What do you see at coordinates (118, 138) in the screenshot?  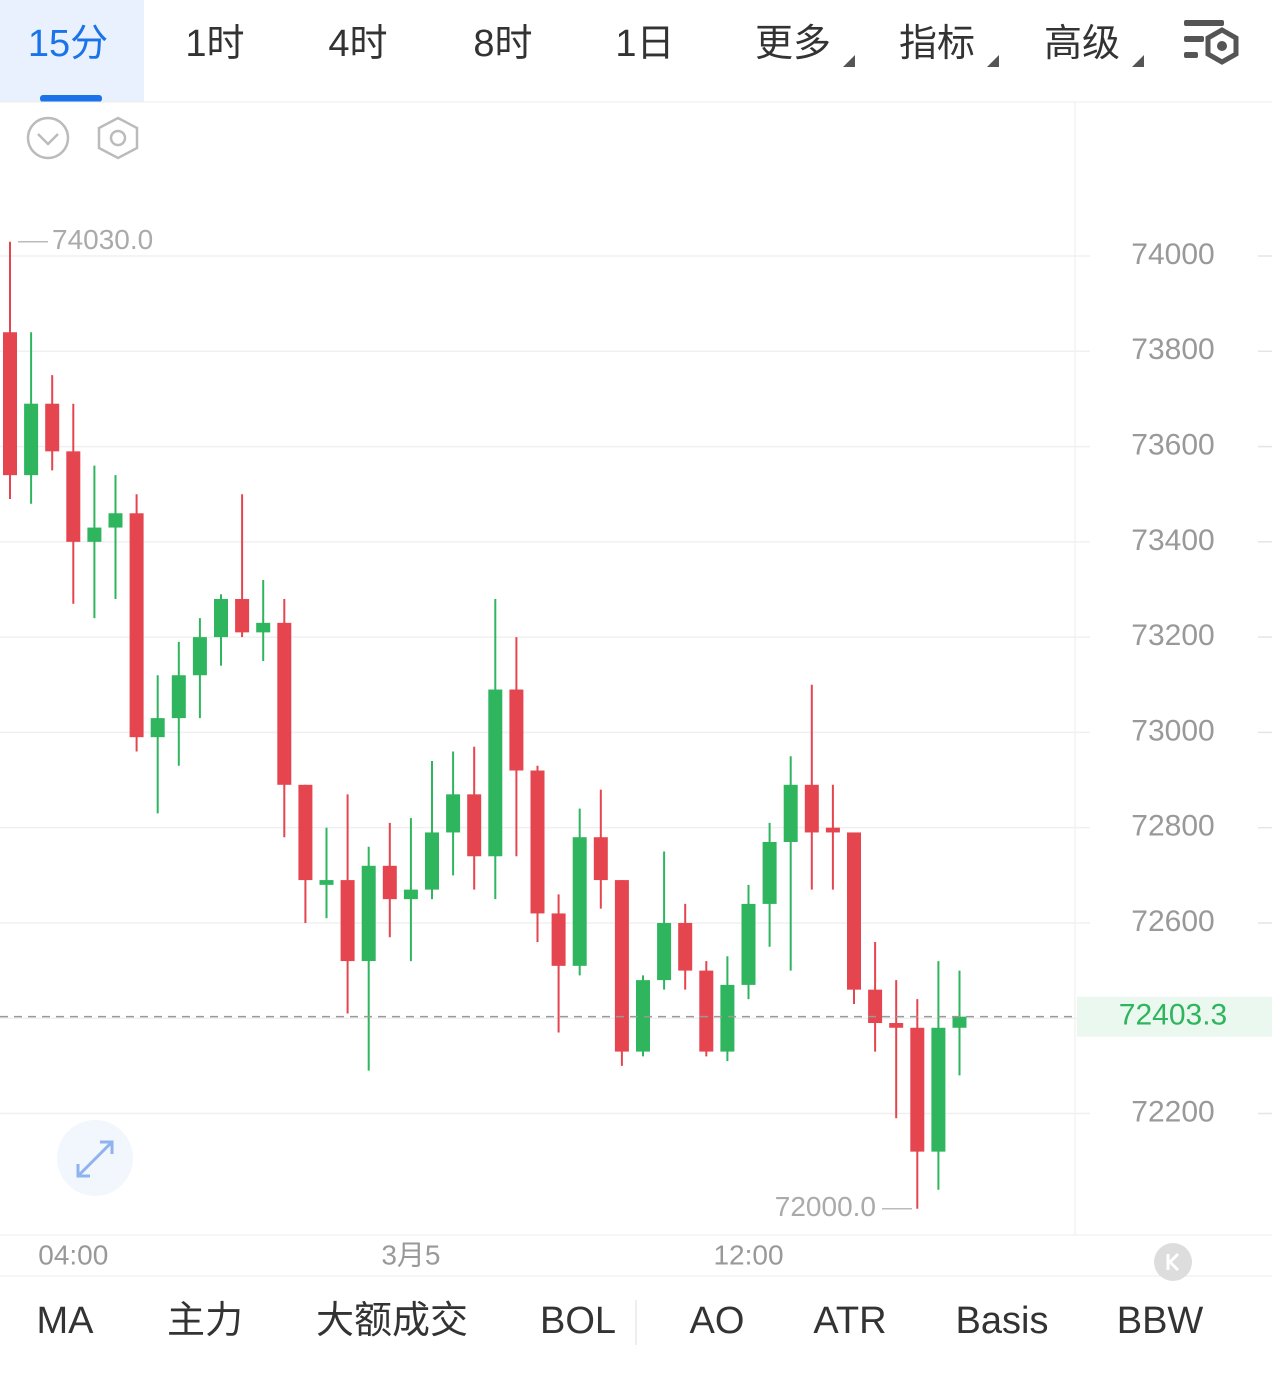 I see `chart-settings-icon` at bounding box center [118, 138].